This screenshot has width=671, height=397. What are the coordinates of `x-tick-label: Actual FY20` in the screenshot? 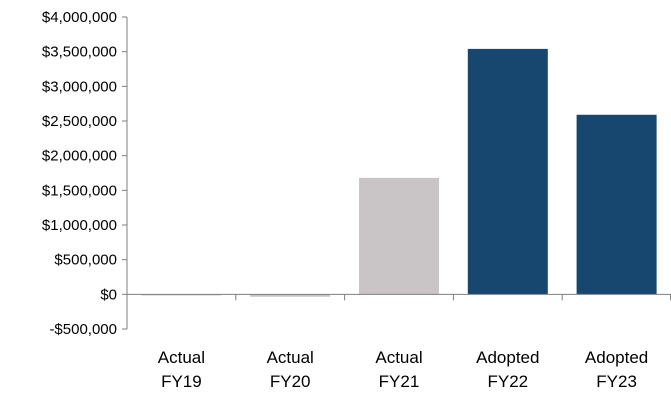 It's located at (290, 369).